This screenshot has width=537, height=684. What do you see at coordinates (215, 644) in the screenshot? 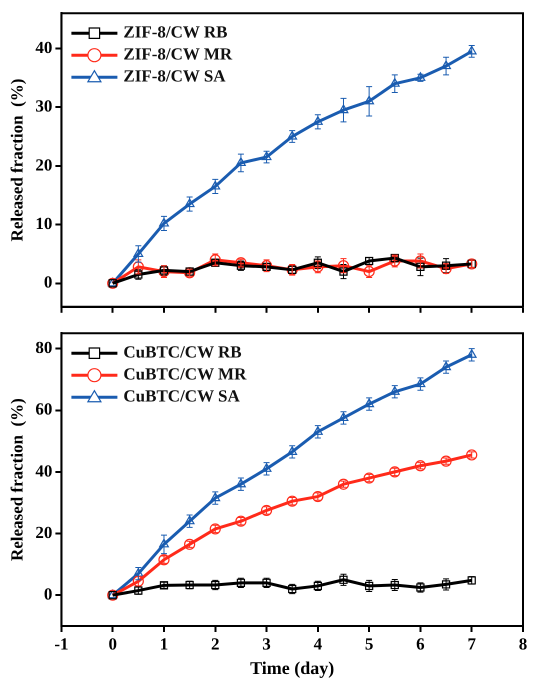
I see `x-tick-label: 2` at bounding box center [215, 644].